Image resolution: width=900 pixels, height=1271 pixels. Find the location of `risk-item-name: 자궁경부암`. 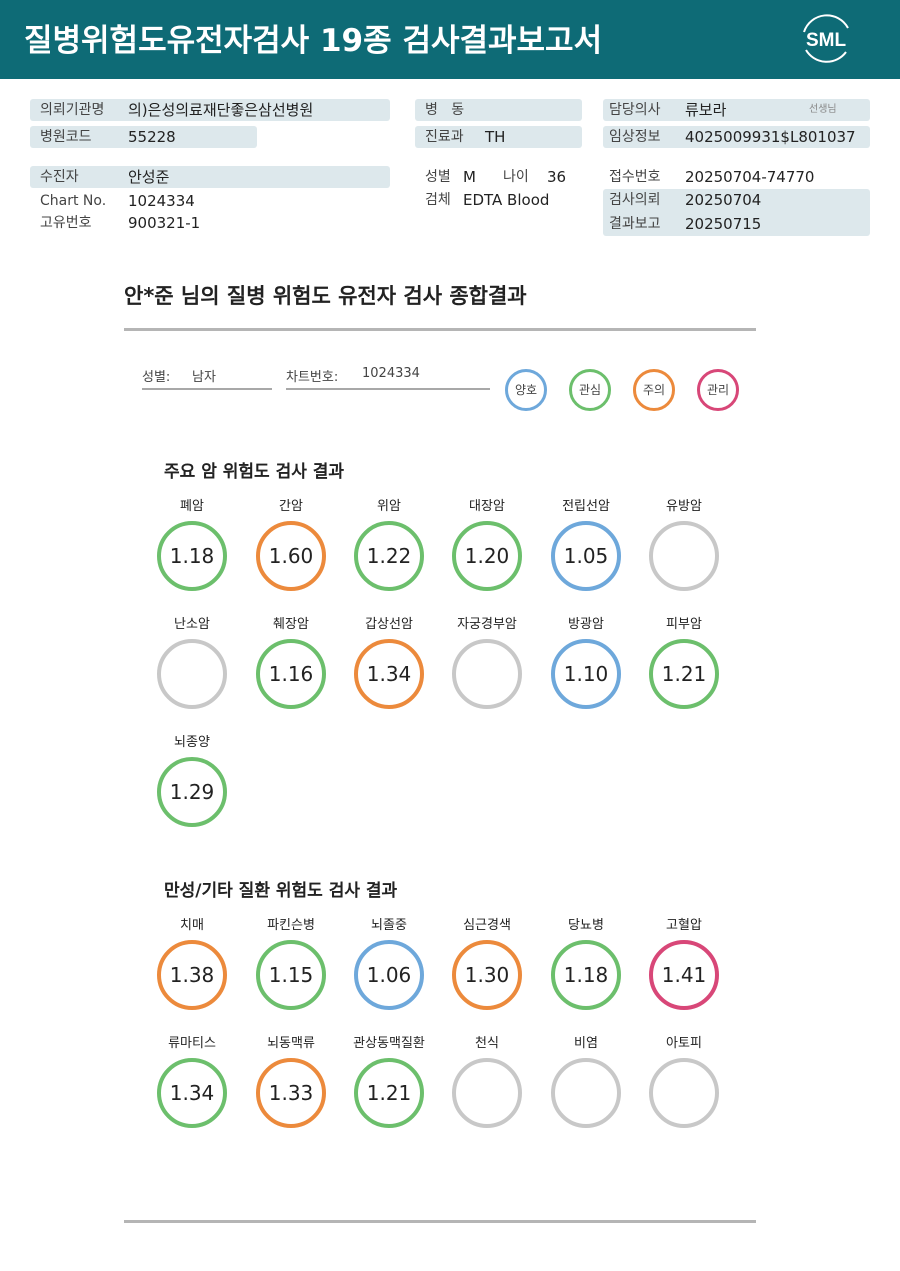

risk-item-name: 자궁경부암 is located at coordinates (487, 624).